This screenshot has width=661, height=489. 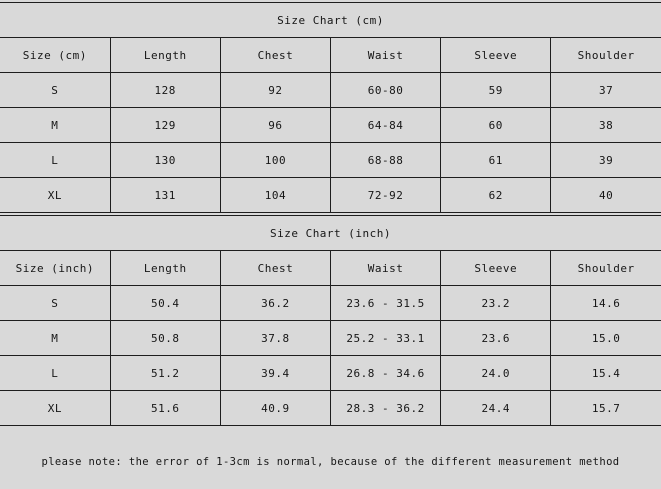 I want to click on table-cell: 128, so click(x=165, y=90).